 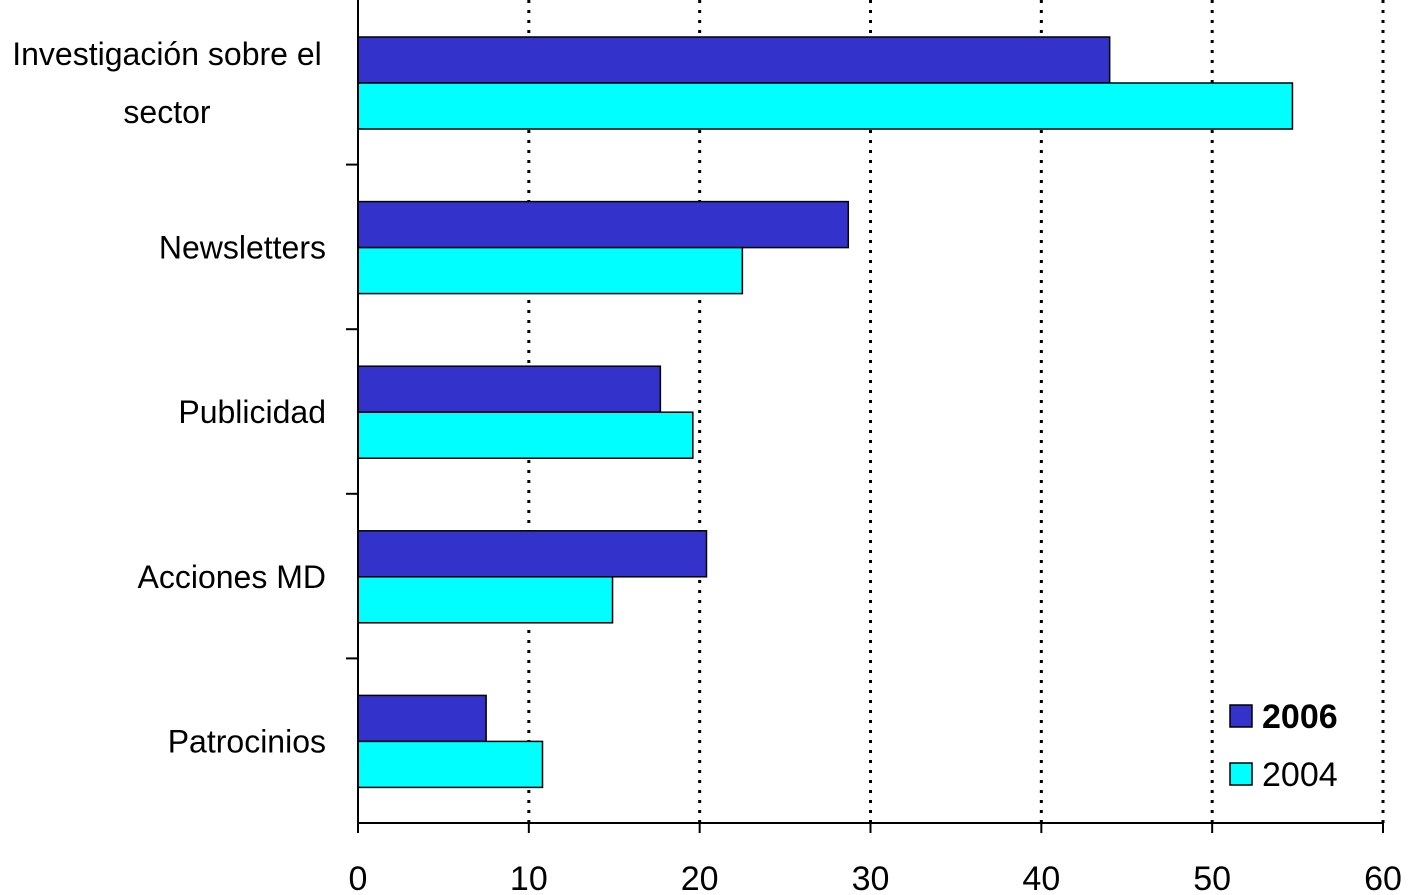 What do you see at coordinates (1383, 877) in the screenshot?
I see `x-tick-label: 60` at bounding box center [1383, 877].